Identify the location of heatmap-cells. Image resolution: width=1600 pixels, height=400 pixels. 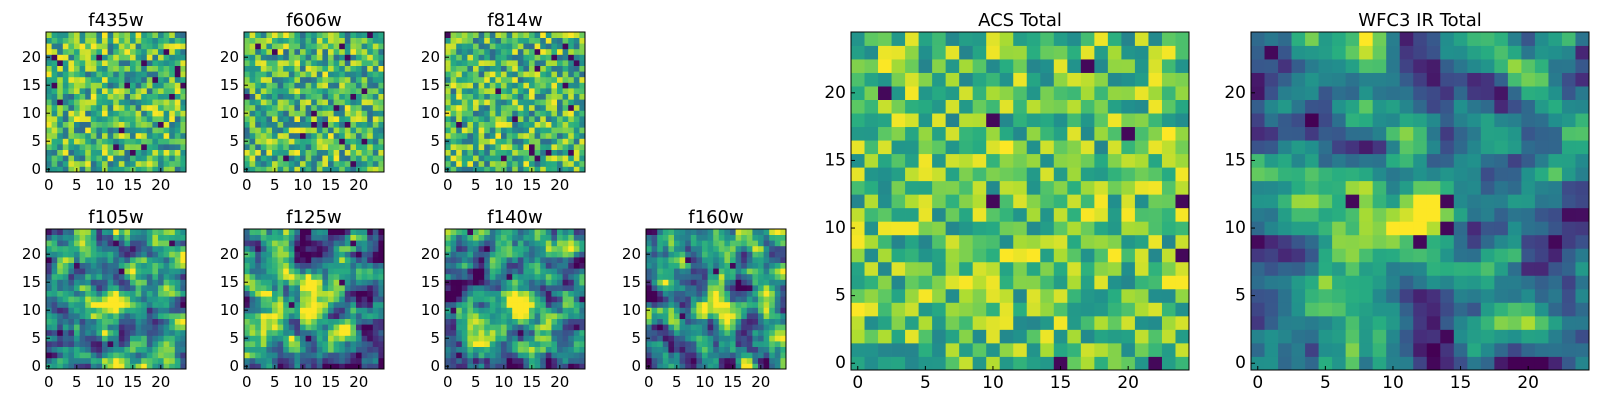
(116, 102).